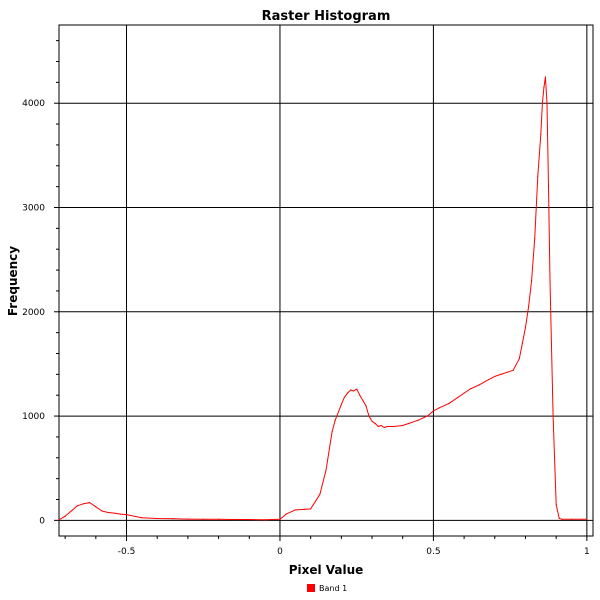  I want to click on legend-swatch, so click(311, 588).